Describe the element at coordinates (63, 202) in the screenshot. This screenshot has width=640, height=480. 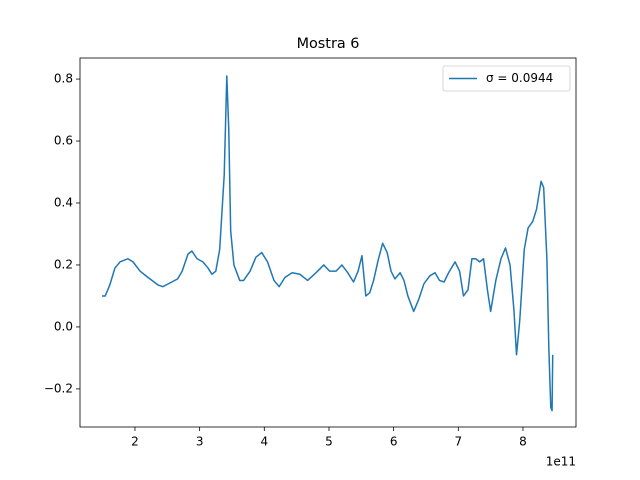
I see `y-tick-label: 0.4` at that location.